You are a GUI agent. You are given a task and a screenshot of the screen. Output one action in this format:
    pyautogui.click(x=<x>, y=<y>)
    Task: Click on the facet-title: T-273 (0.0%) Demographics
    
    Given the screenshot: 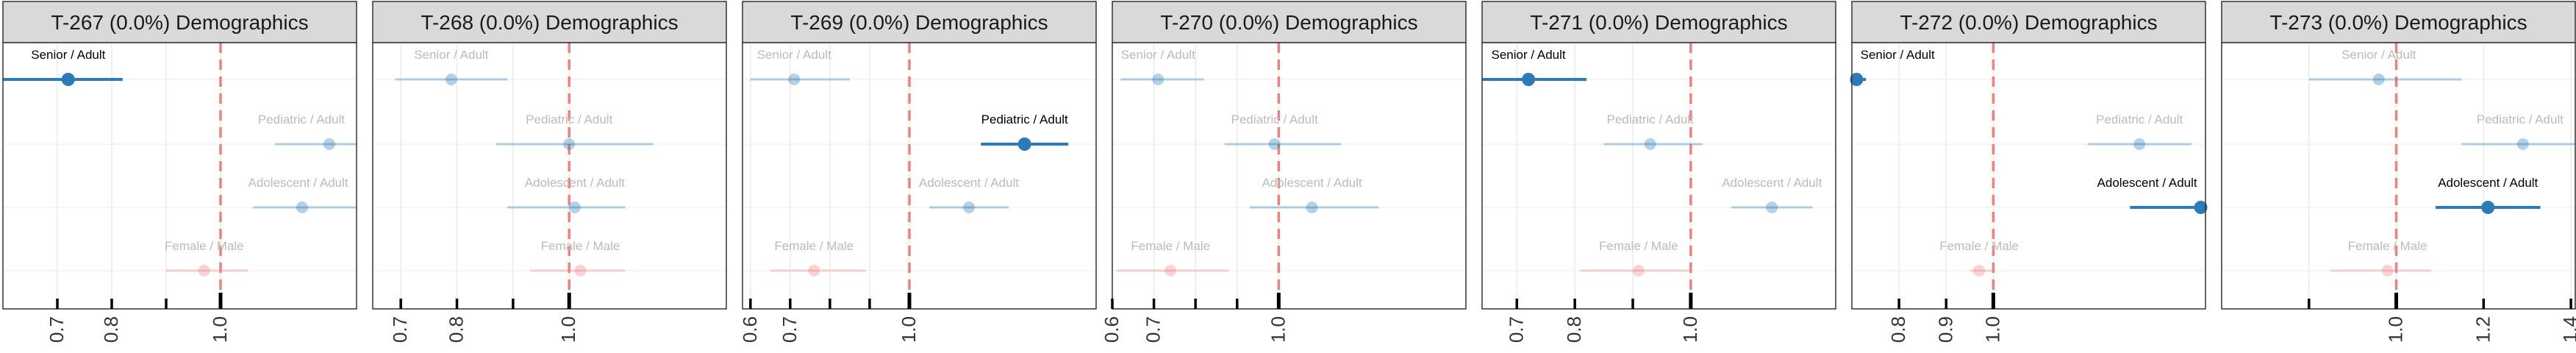 What is the action you would take?
    pyautogui.click(x=2398, y=23)
    